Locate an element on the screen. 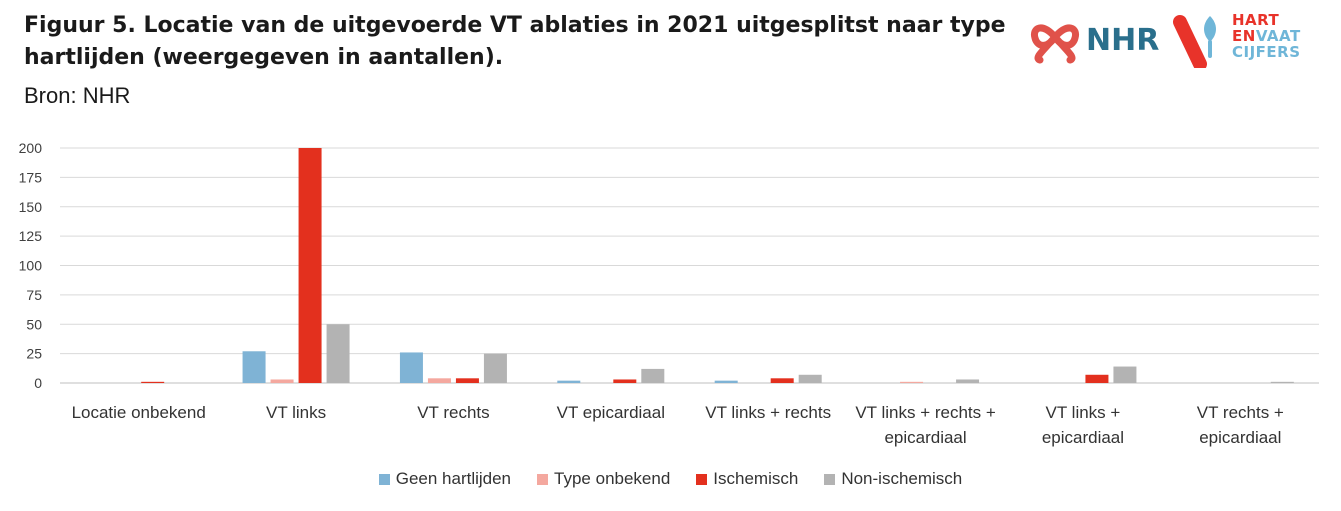  legend-label: Ischemisch is located at coordinates (756, 478).